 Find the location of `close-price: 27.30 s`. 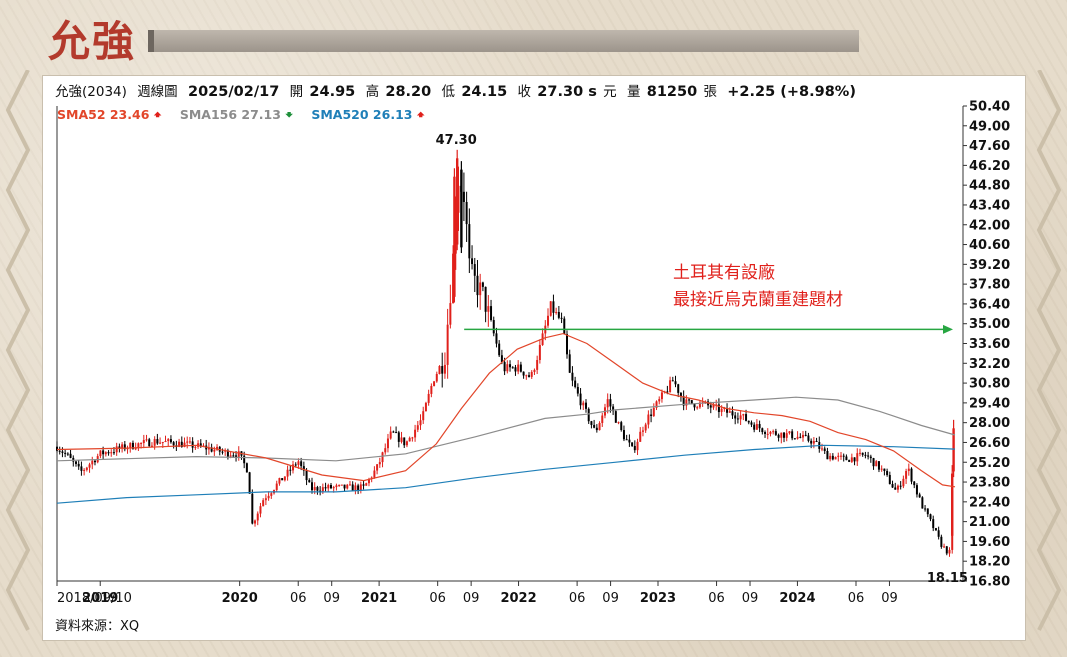

close-price: 27.30 s is located at coordinates (567, 92).